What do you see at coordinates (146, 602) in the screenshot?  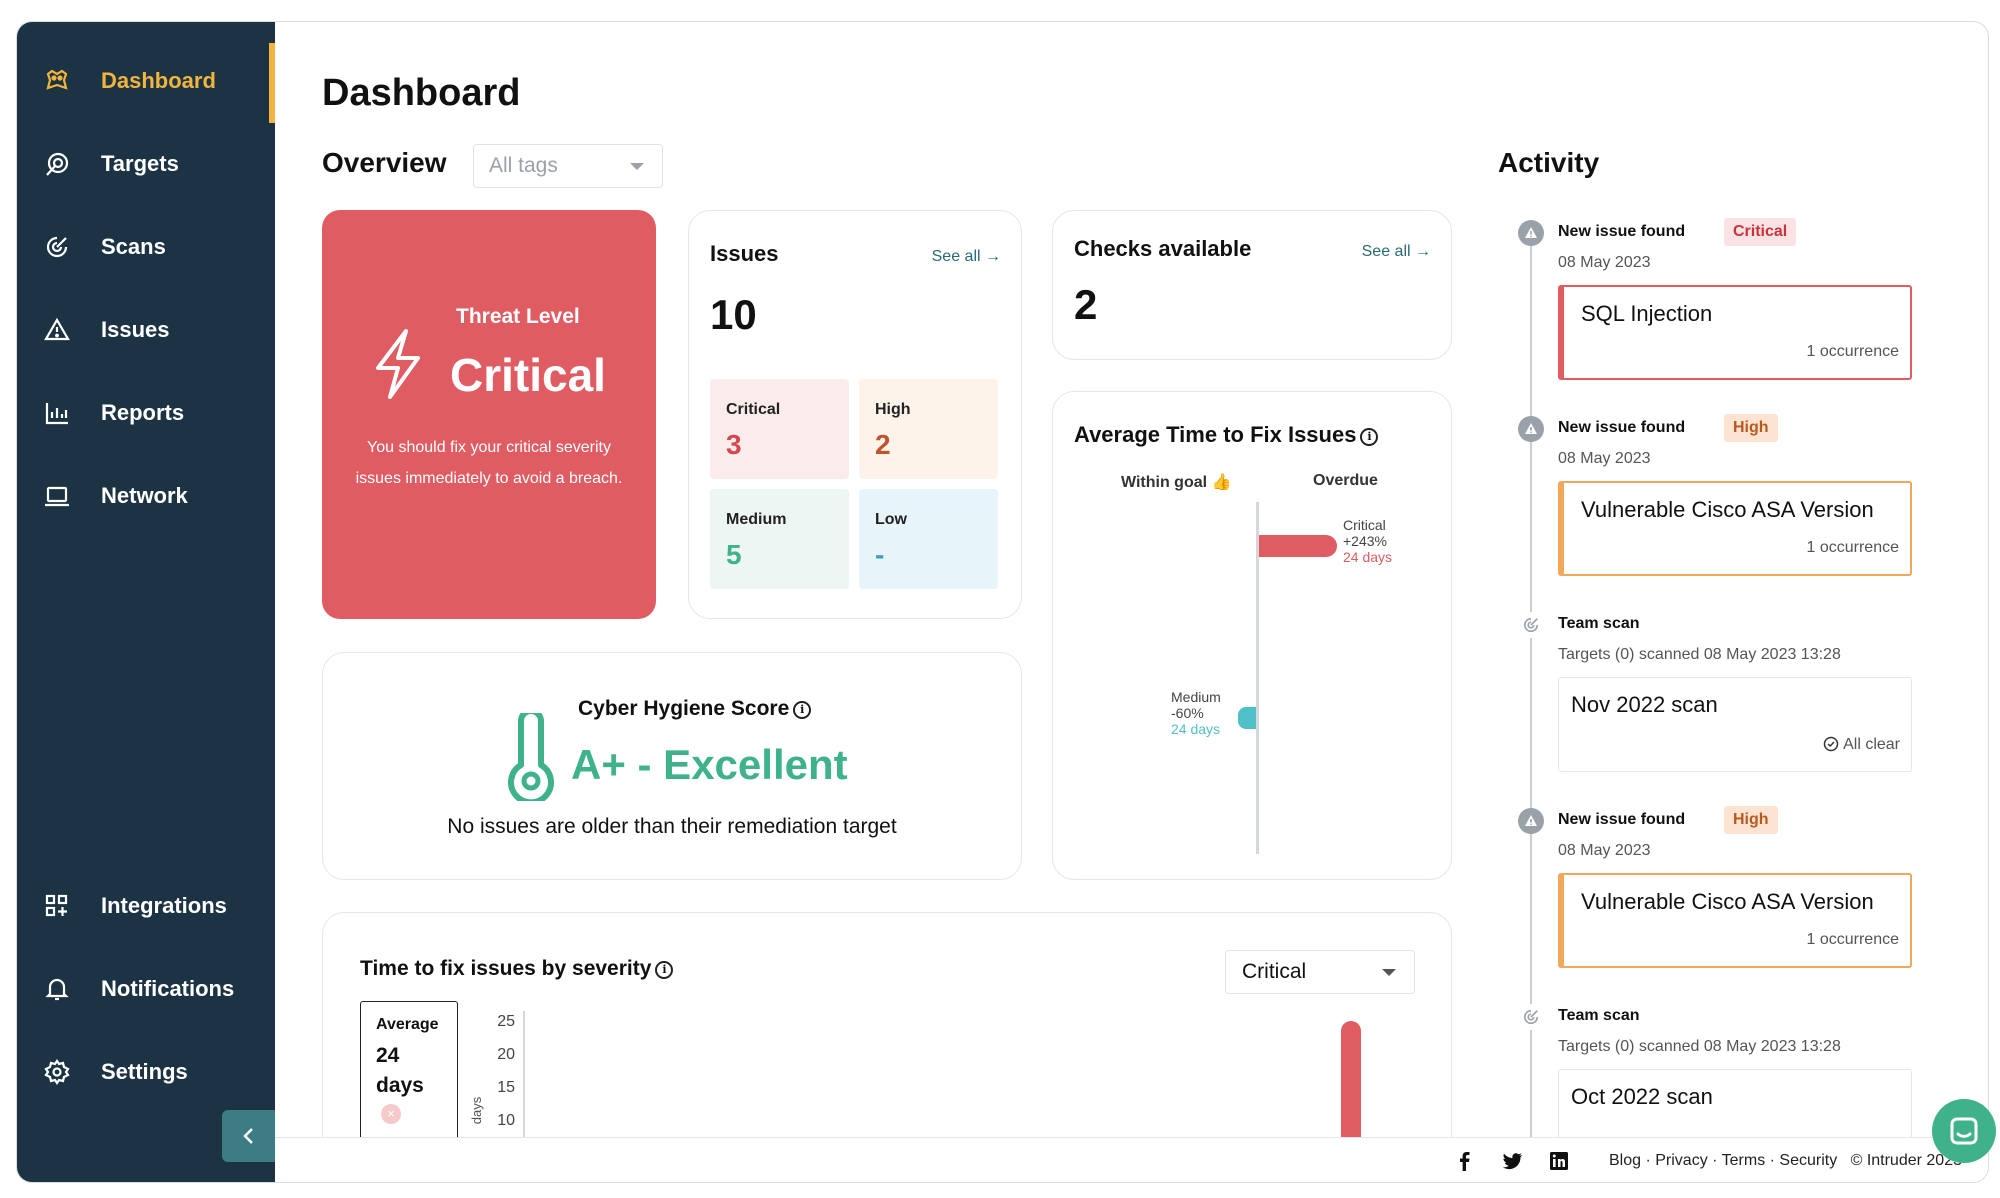 I see `sidebar: Dashboard Targets Scans Issues Reports` at bounding box center [146, 602].